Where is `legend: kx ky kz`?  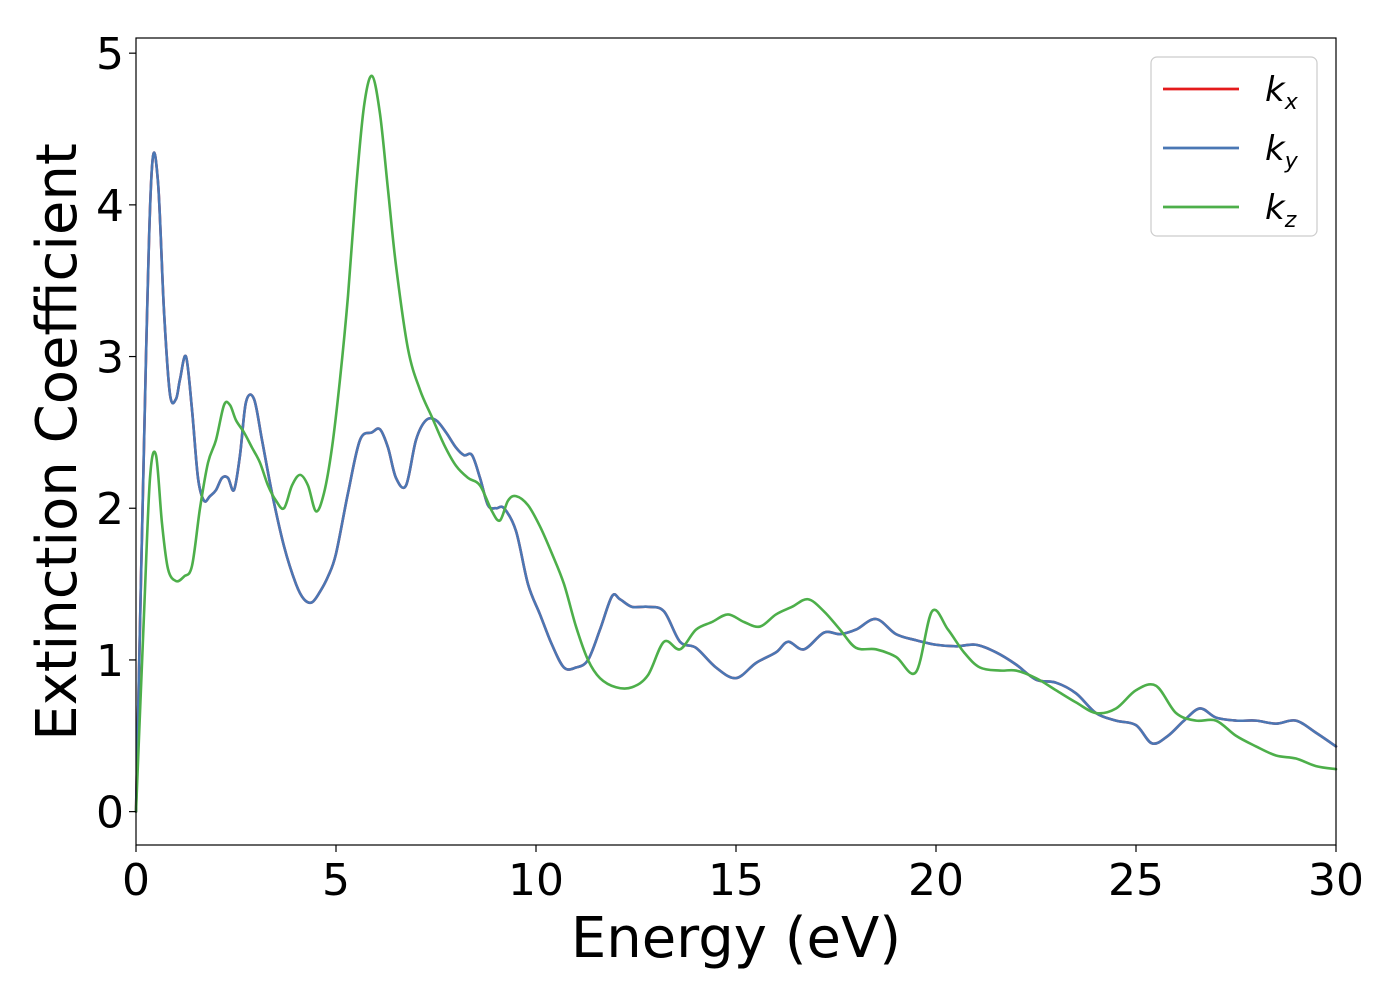 legend: kx ky kz is located at coordinates (1234, 146).